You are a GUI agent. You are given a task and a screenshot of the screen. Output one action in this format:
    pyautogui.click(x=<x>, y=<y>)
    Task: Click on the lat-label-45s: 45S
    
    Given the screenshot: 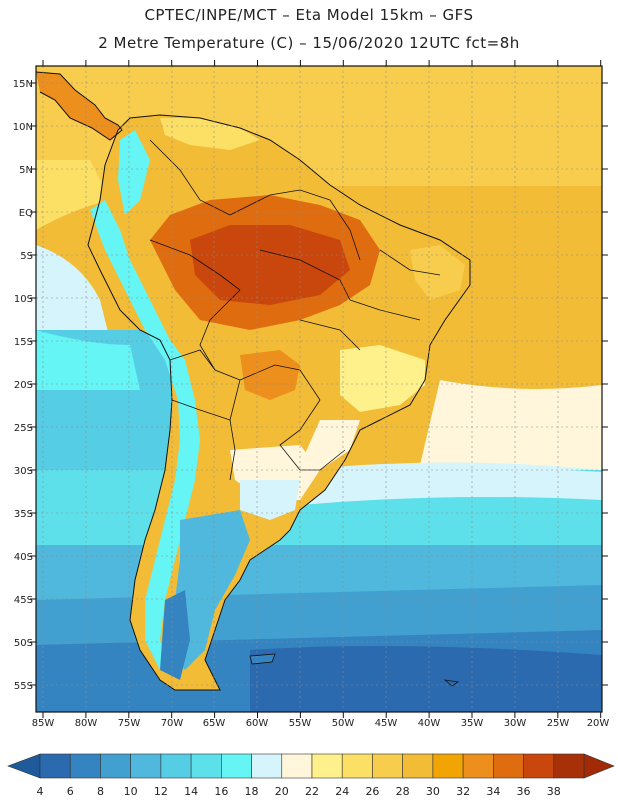 What is the action you would take?
    pyautogui.click(x=23, y=600)
    